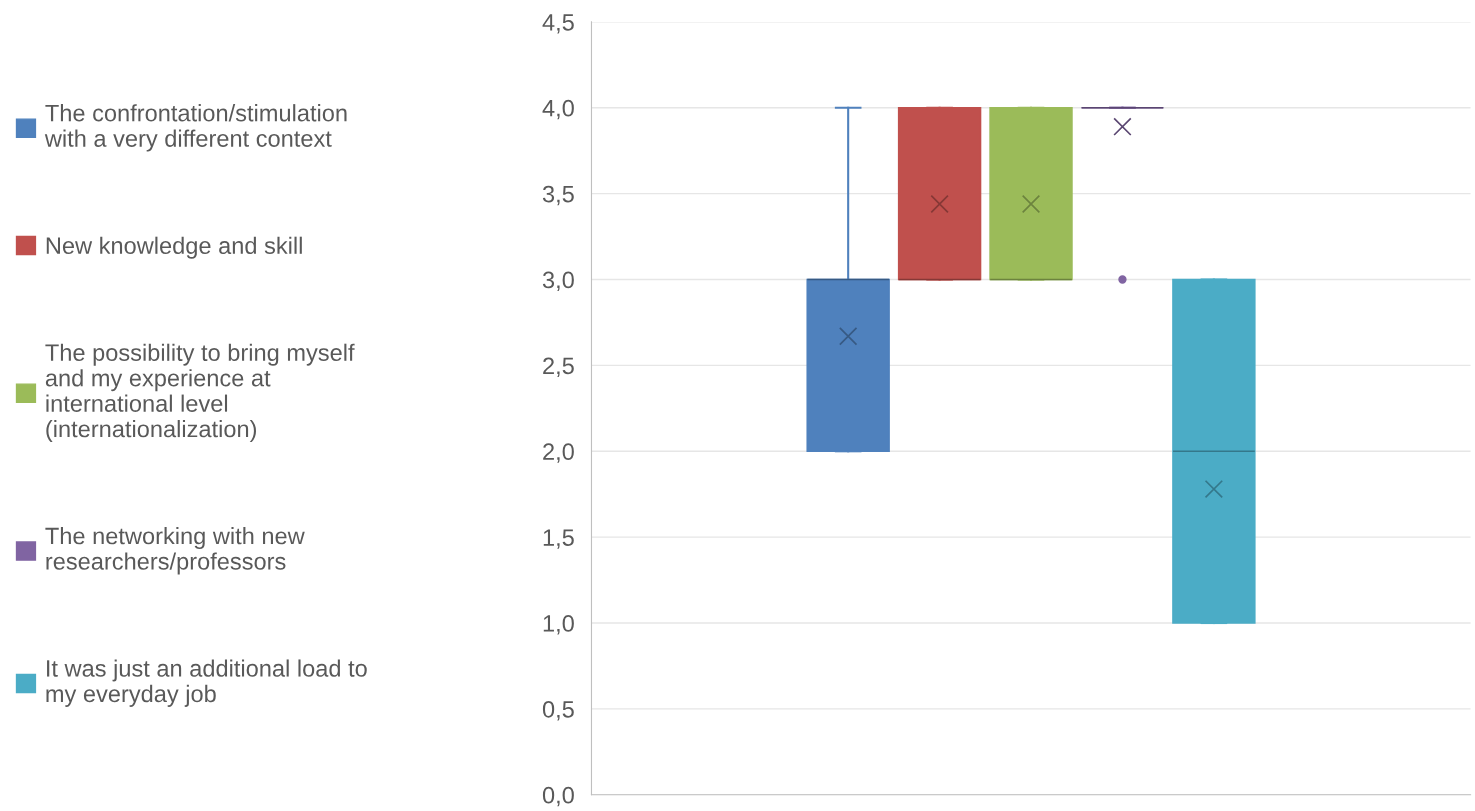 The image size is (1475, 811). What do you see at coordinates (174, 247) in the screenshot?
I see `legend-label: New knowledge and skill` at bounding box center [174, 247].